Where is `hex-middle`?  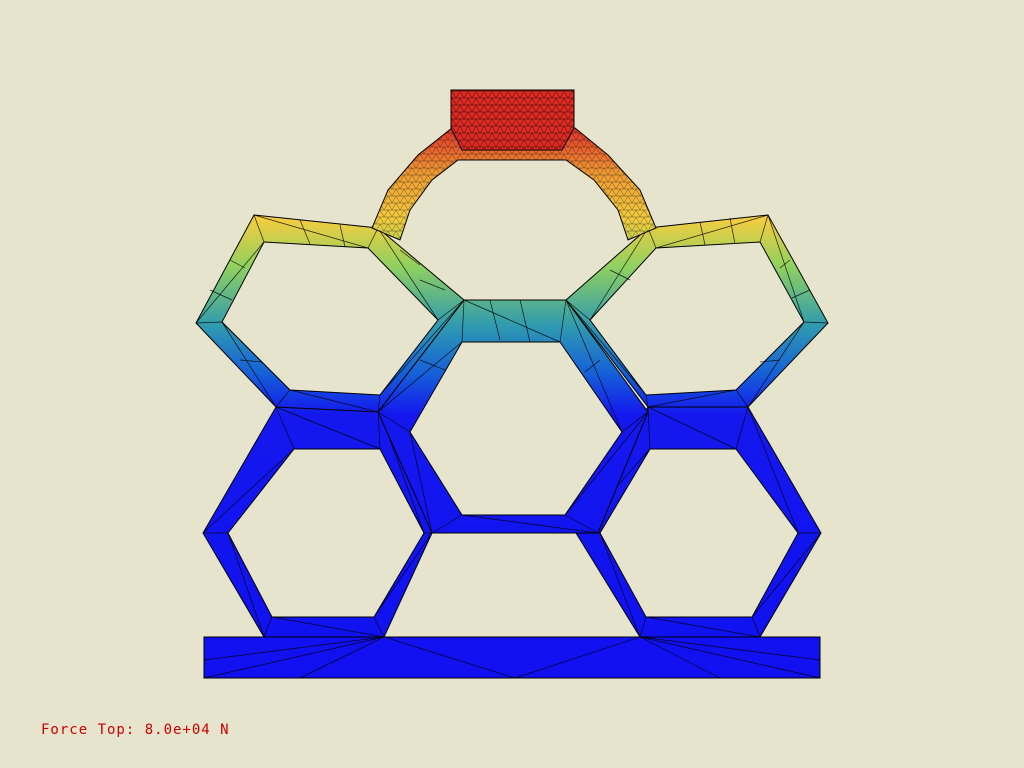 hex-middle is located at coordinates (513, 416).